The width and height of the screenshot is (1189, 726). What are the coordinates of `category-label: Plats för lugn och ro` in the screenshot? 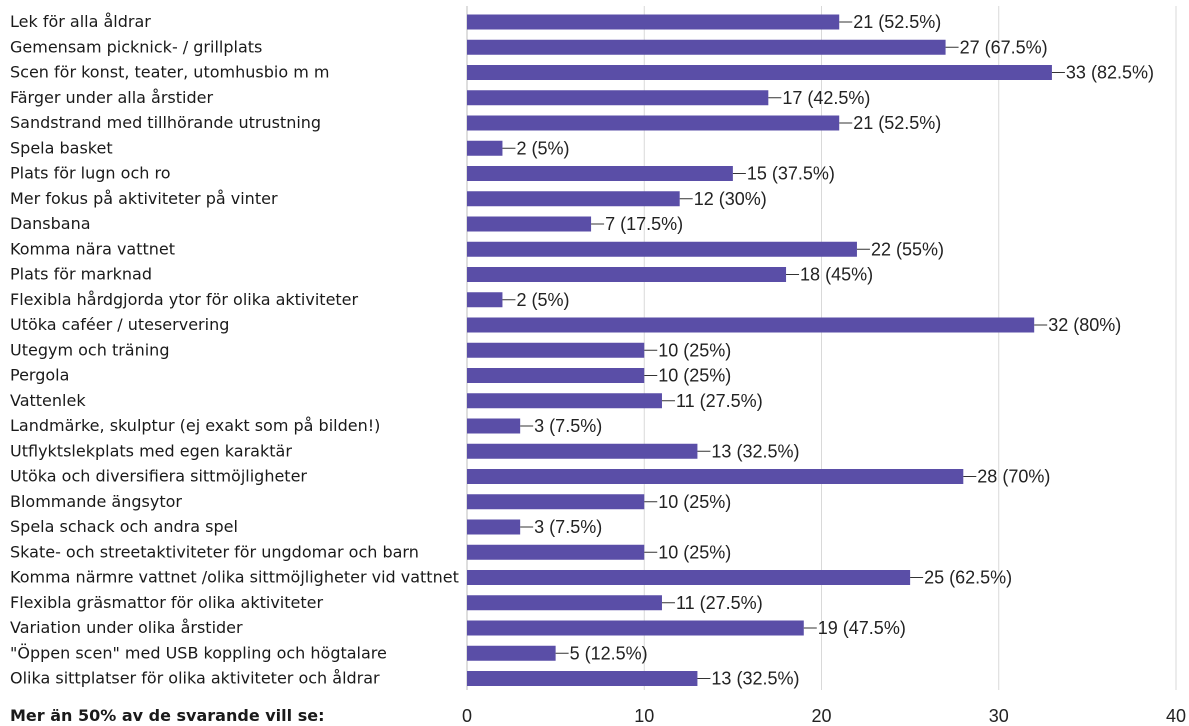 It's located at (90, 173).